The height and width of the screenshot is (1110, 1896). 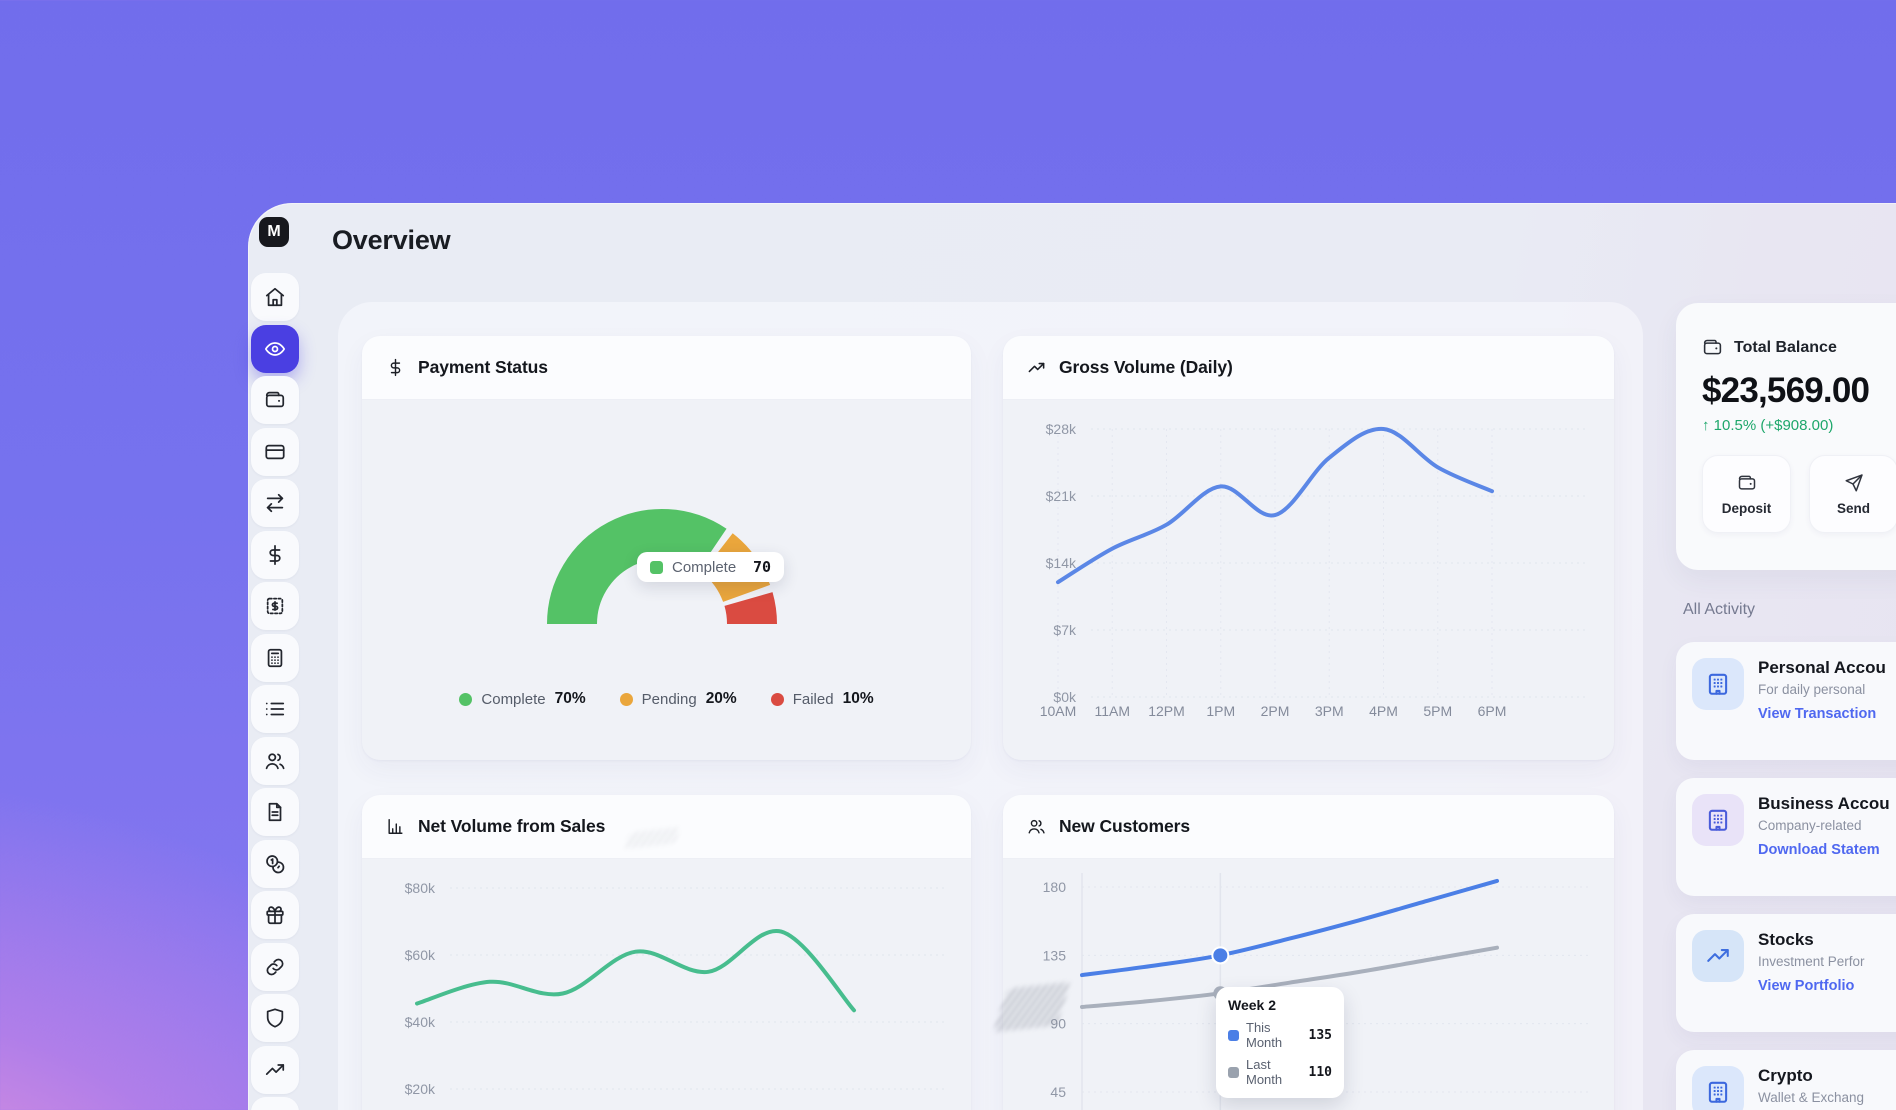 I want to click on dollar-icon, so click(x=395, y=367).